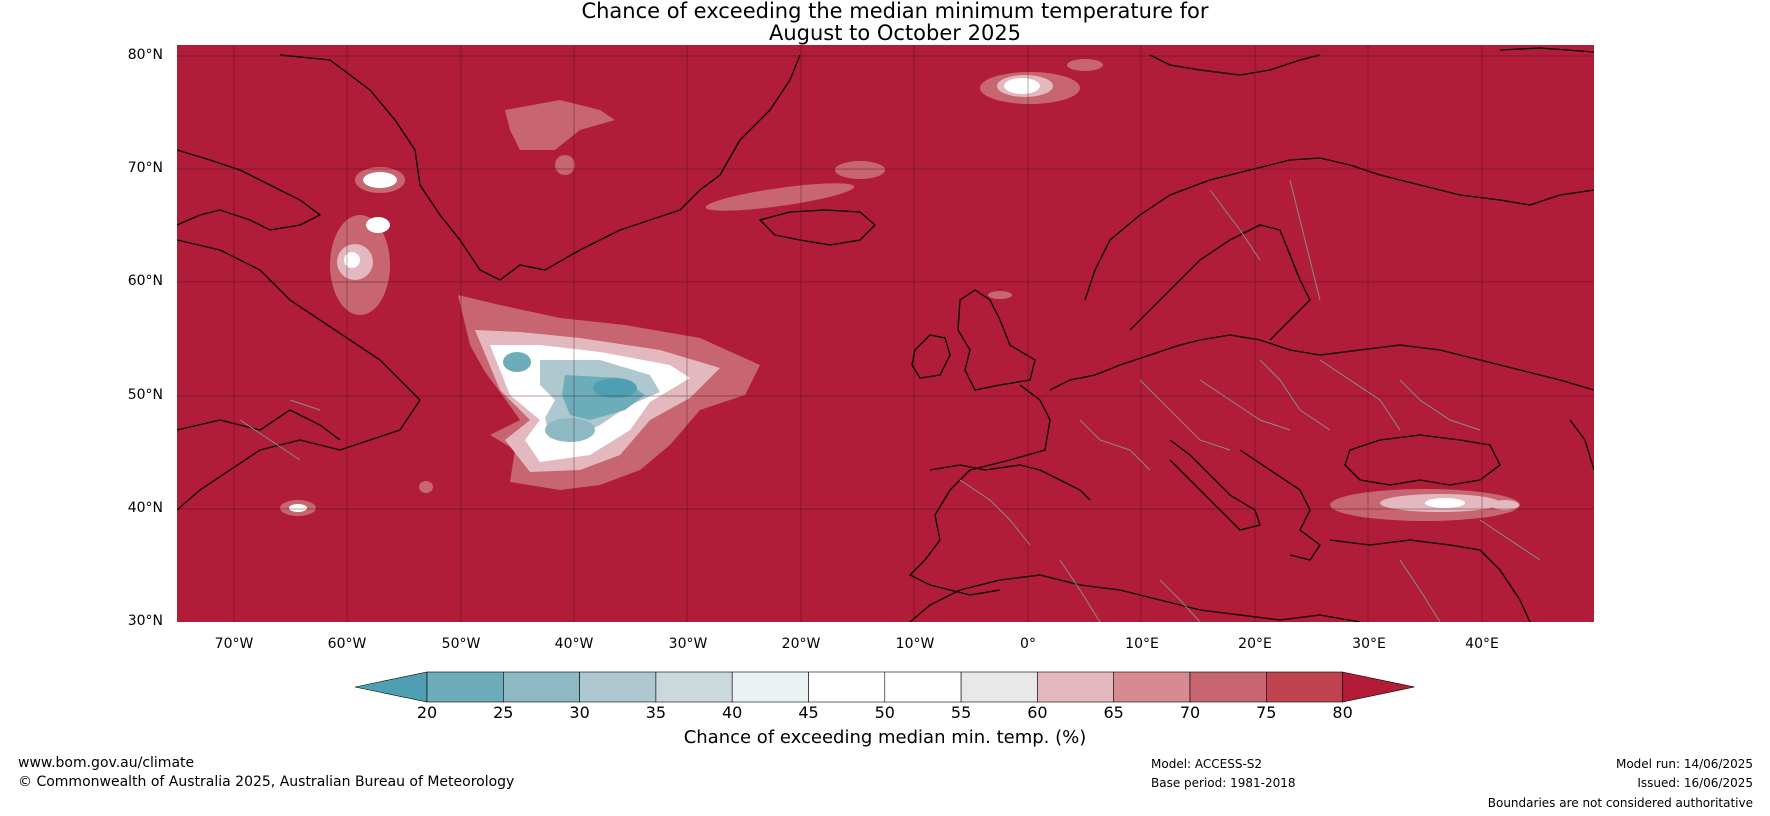 The width and height of the screenshot is (1770, 816). I want to click on lat-label-60n: 60°N, so click(145, 281).